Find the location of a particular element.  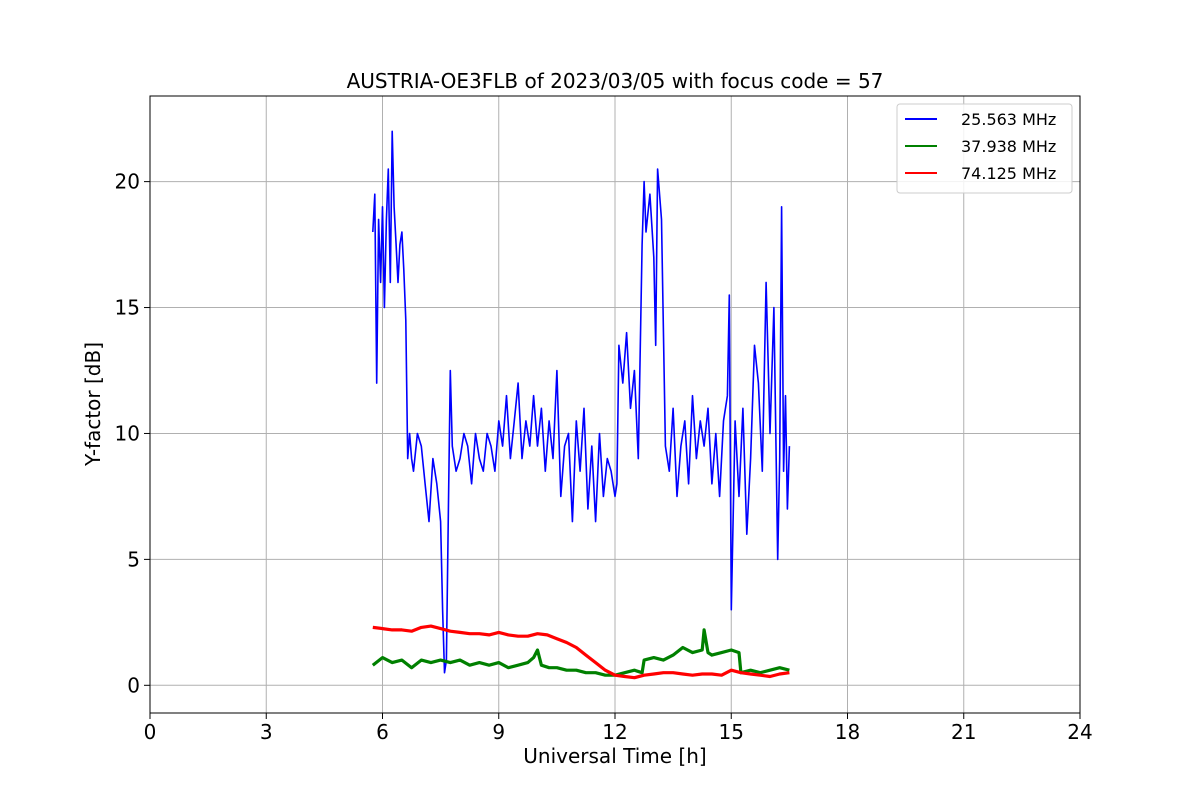

x-tick-label: 0 is located at coordinates (150, 732).